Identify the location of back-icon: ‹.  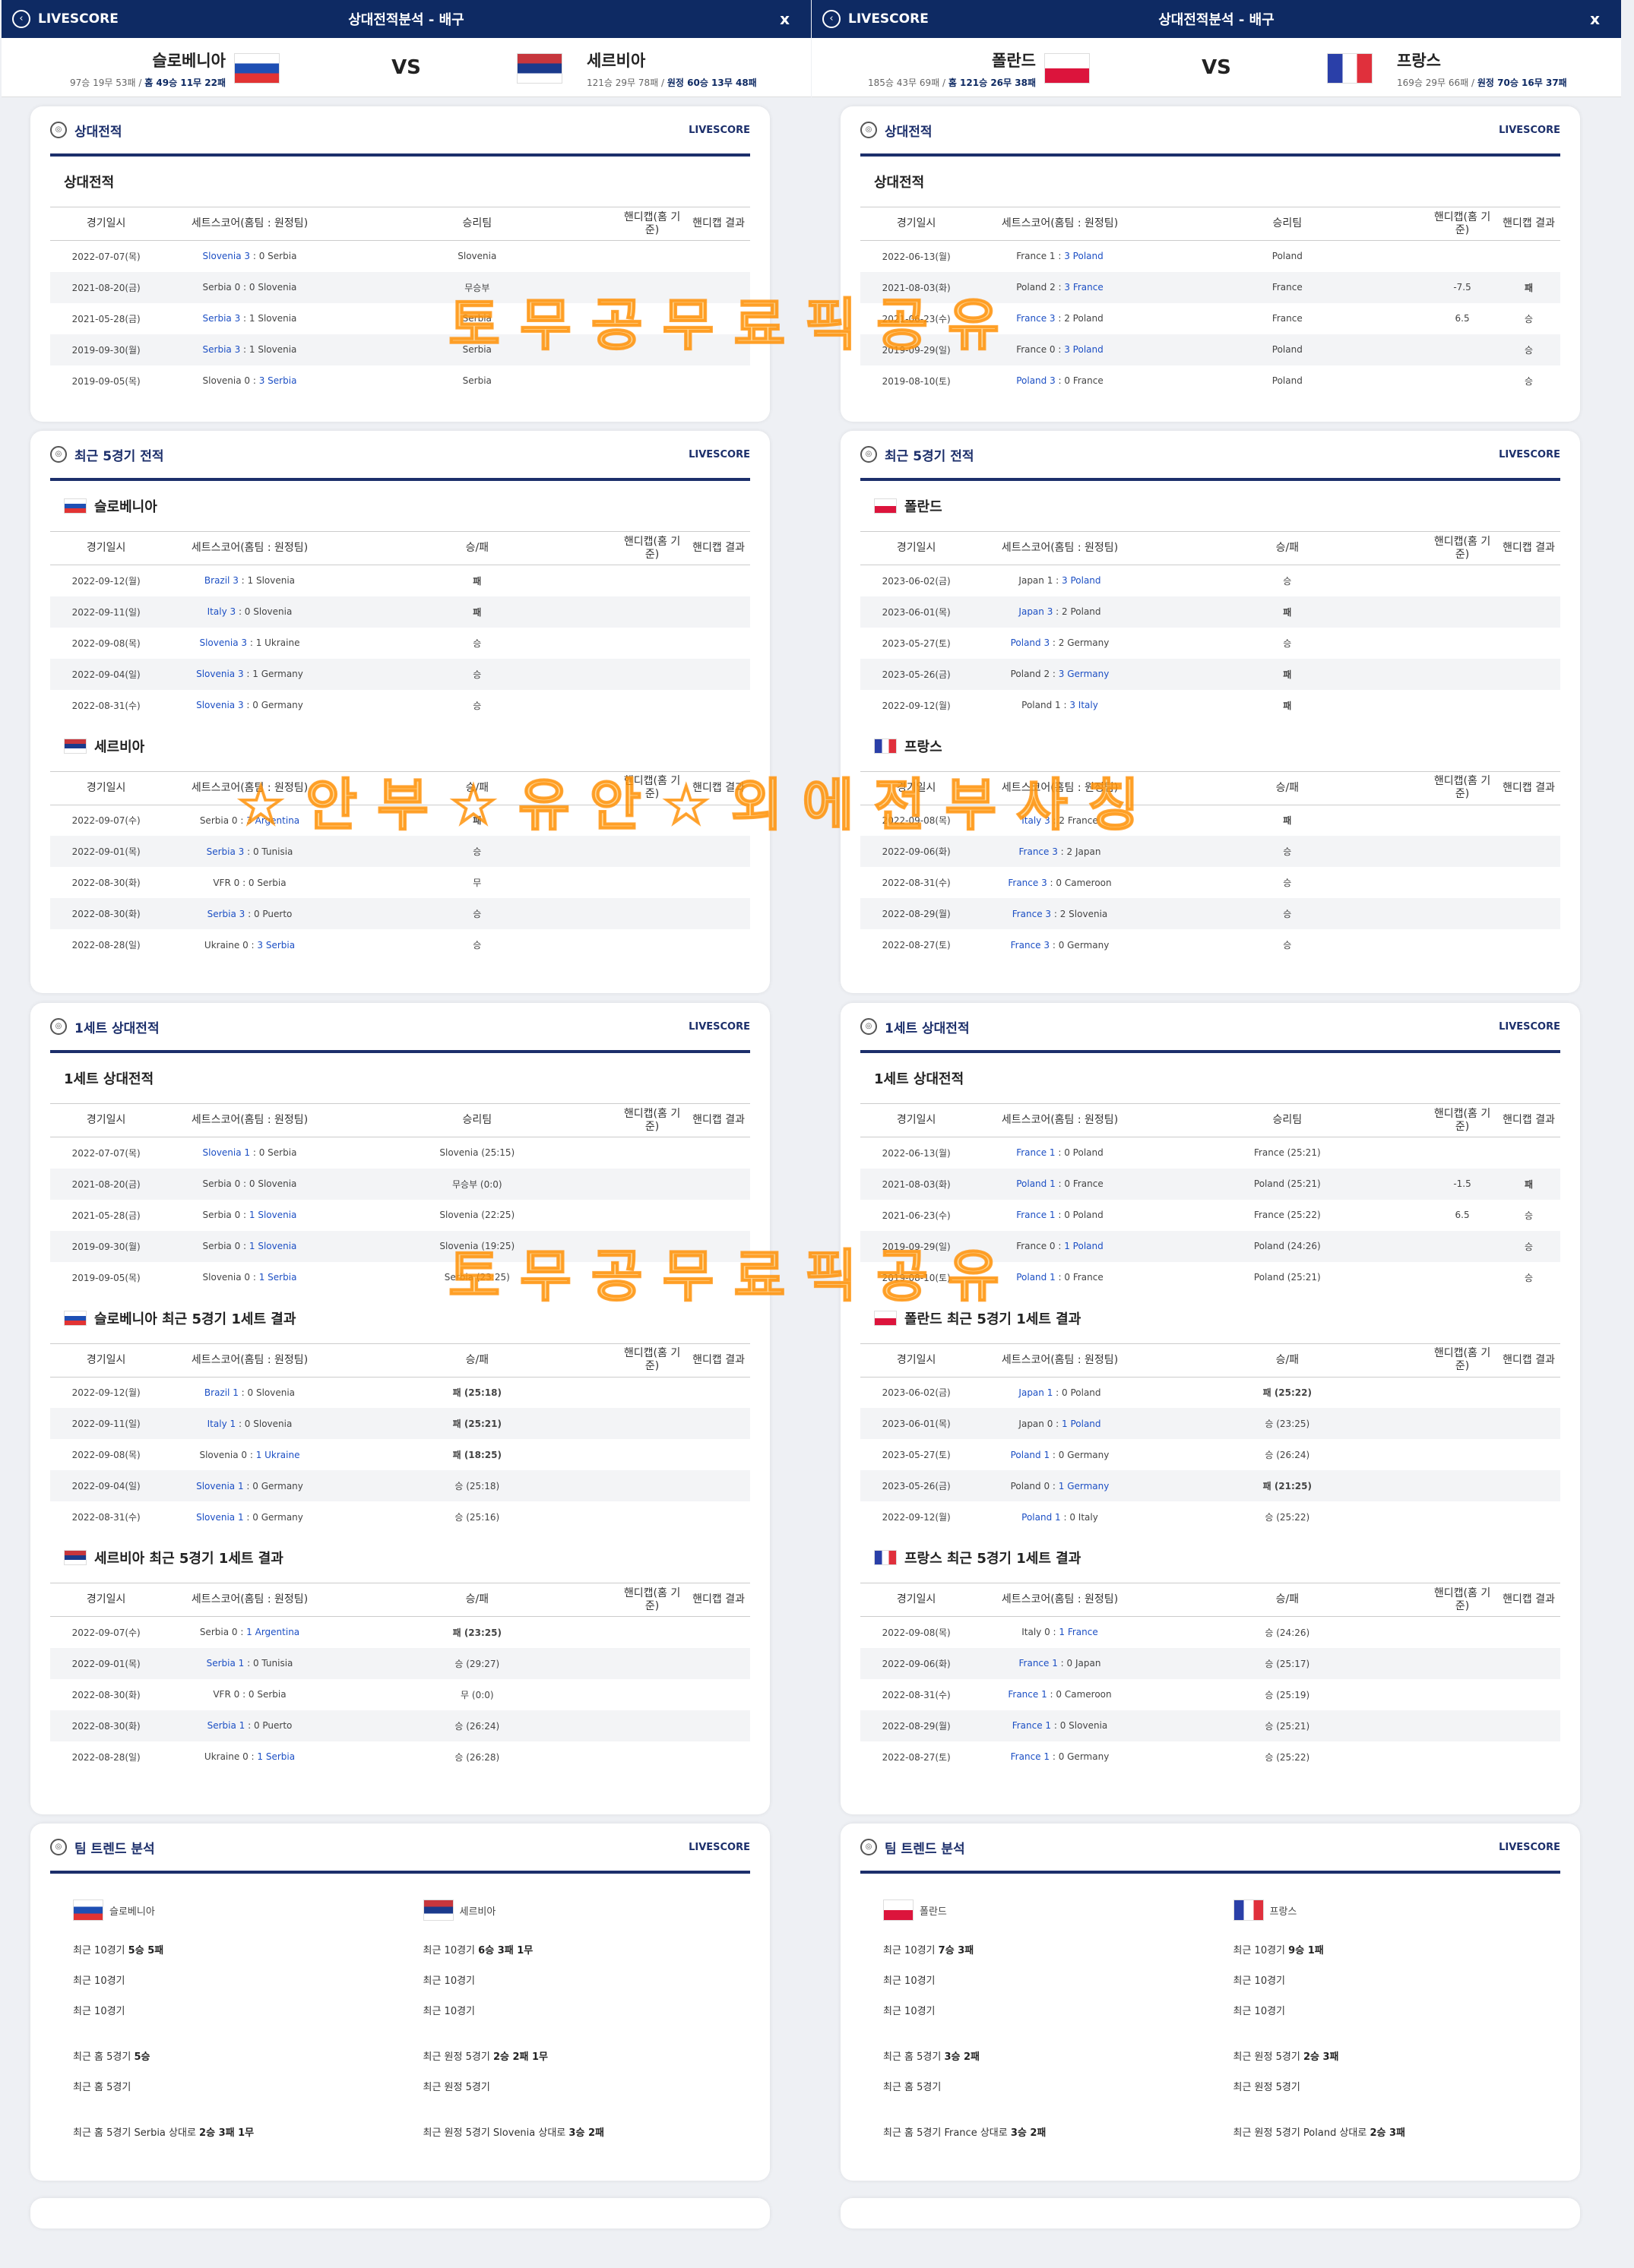
(21, 19).